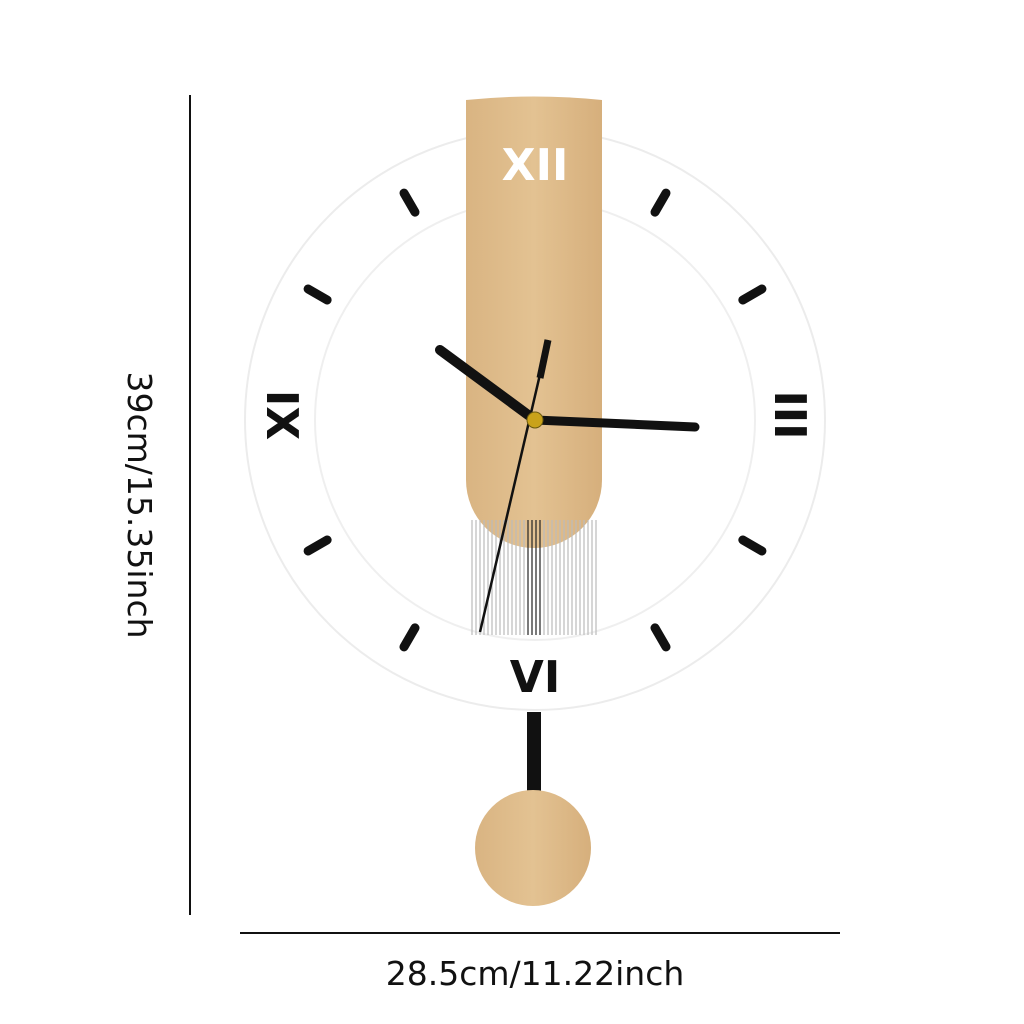 The width and height of the screenshot is (1024, 1024). What do you see at coordinates (615, 423) in the screenshot?
I see `minute-hand` at bounding box center [615, 423].